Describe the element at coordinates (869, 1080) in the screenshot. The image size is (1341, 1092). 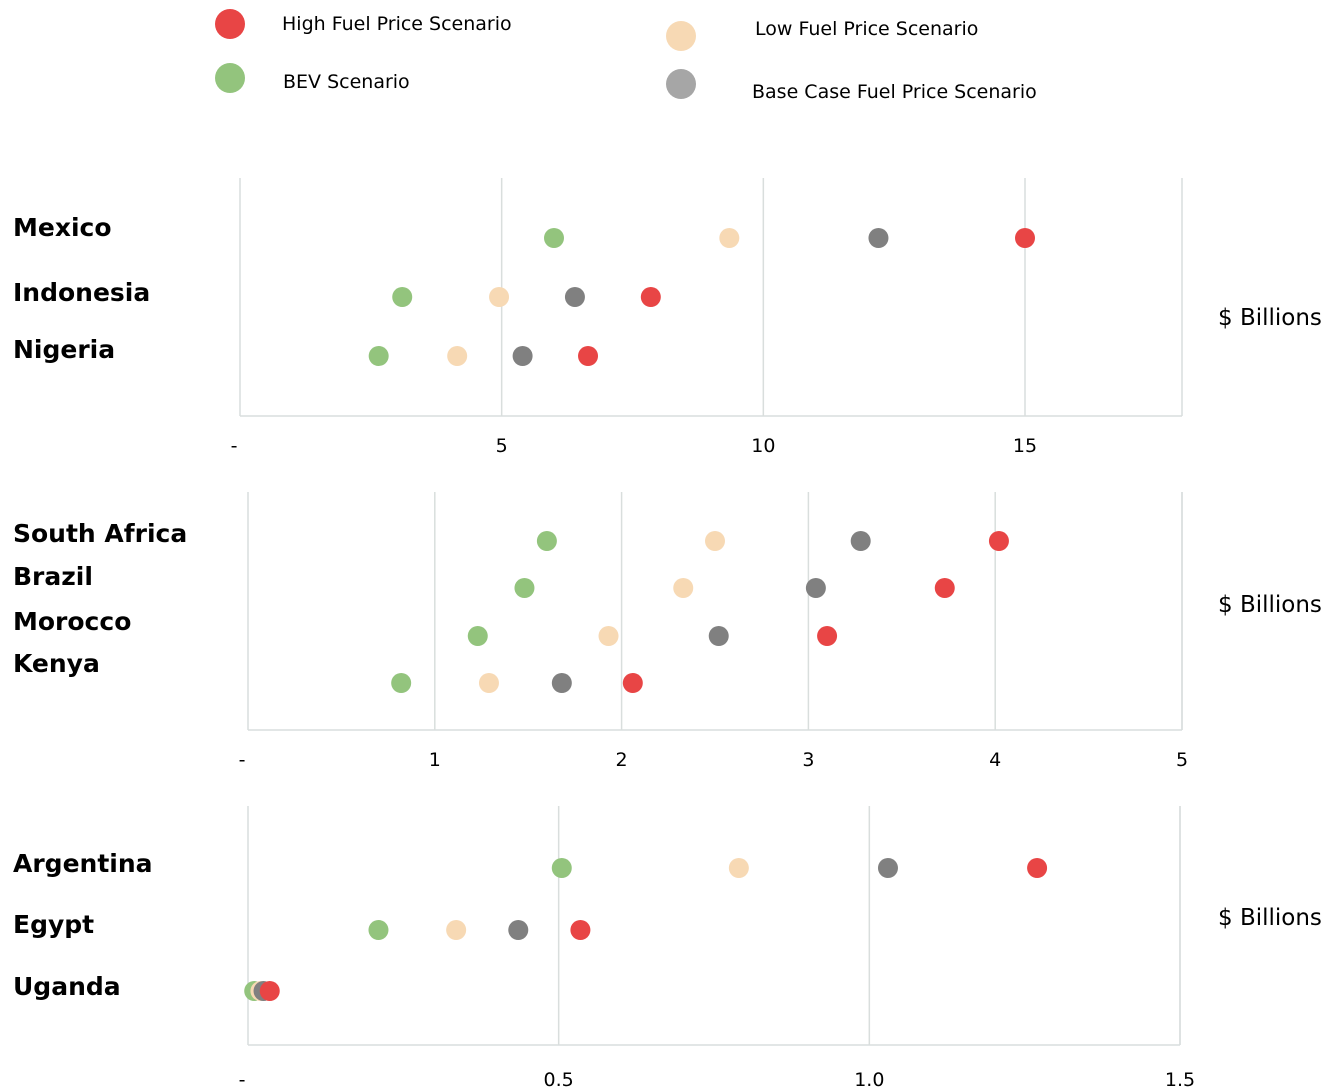
I see `x-tick-label: 1.0` at that location.